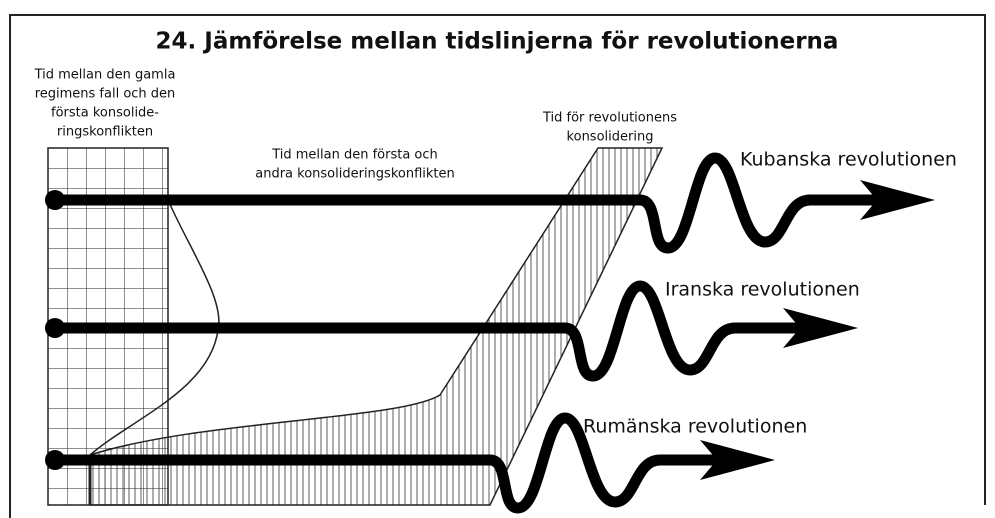 The width and height of the screenshot is (995, 518). What do you see at coordinates (610, 137) in the screenshot?
I see `annotation-line: konsolidering` at bounding box center [610, 137].